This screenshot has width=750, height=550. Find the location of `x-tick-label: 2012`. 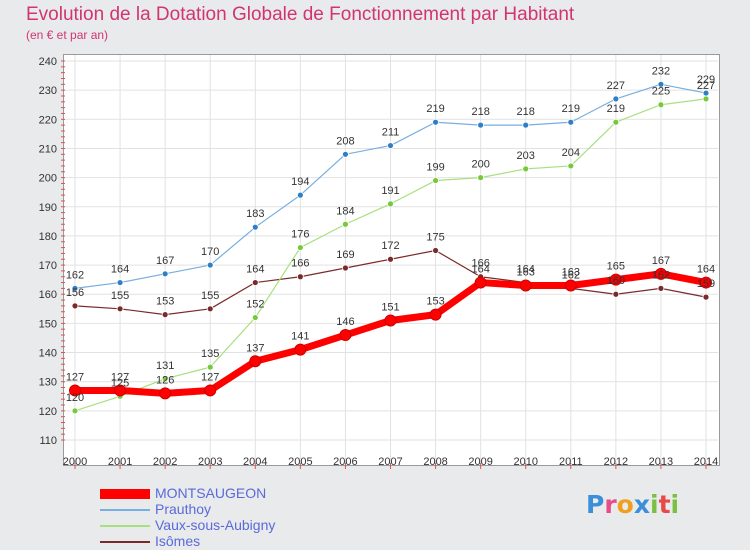

x-tick-label: 2012 is located at coordinates (616, 462).